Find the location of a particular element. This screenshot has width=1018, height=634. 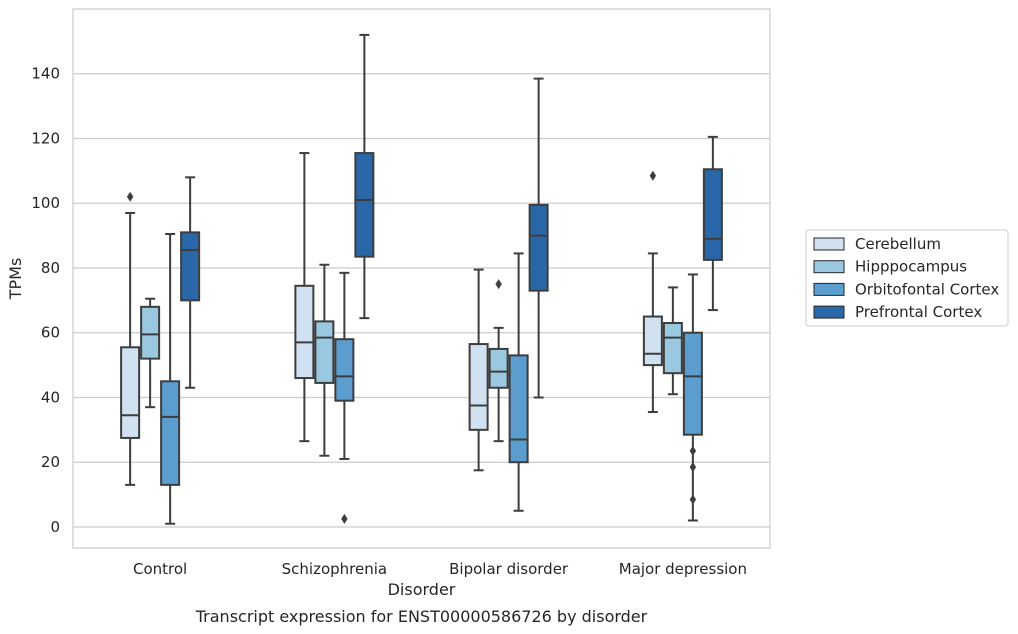

legend-label: Orbitofontal Cortex is located at coordinates (927, 289).